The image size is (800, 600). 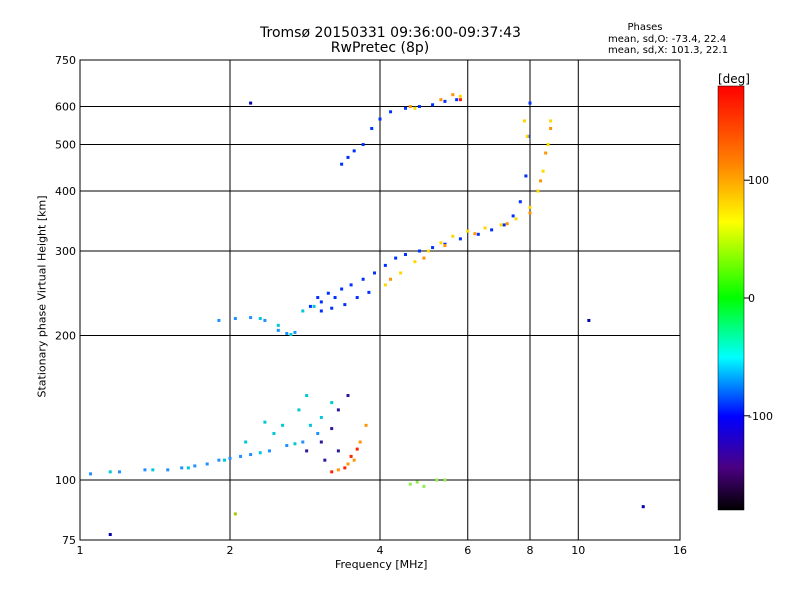 What do you see at coordinates (578, 550) in the screenshot?
I see `x-tick-label: 10` at bounding box center [578, 550].